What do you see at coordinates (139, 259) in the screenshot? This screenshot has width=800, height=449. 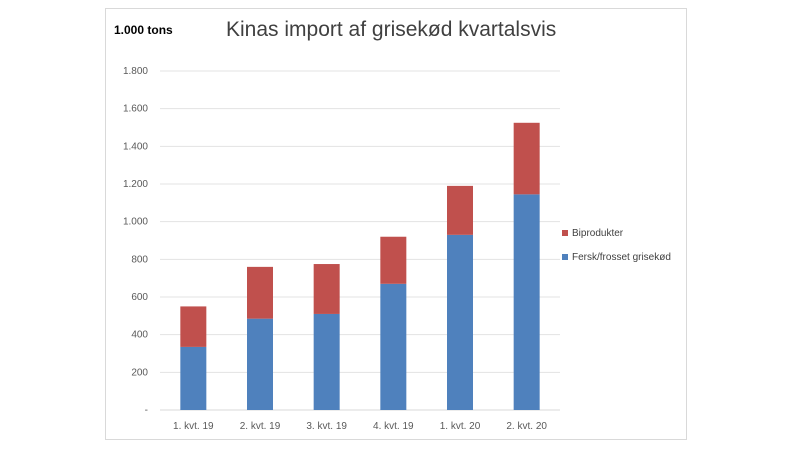 I see `y-tick-label: 800` at bounding box center [139, 259].